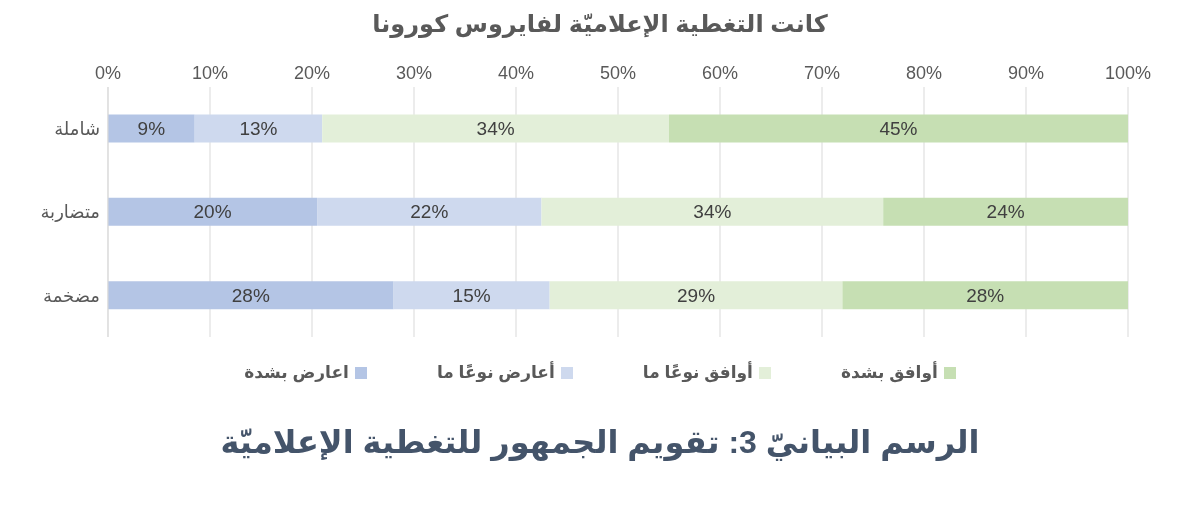 Image resolution: width=1200 pixels, height=531 pixels. I want to click on data-label: 15%, so click(471, 295).